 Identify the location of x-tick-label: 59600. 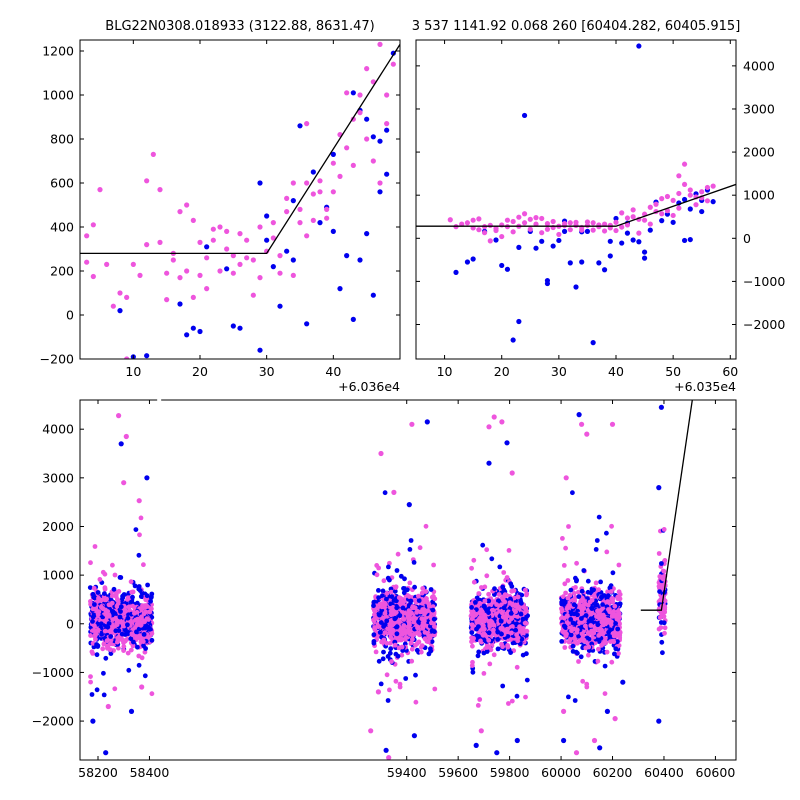
(458, 772).